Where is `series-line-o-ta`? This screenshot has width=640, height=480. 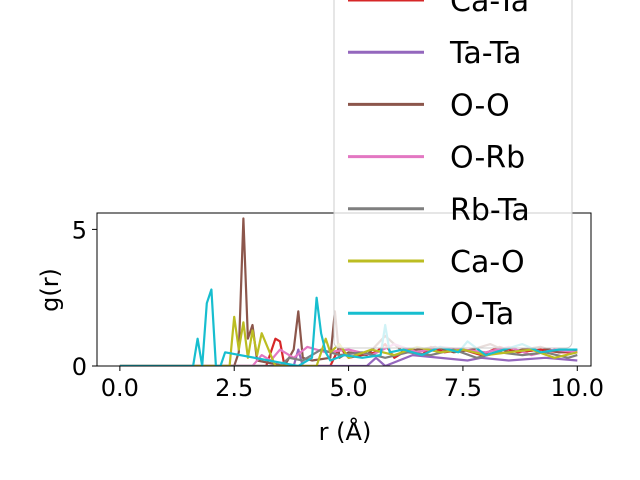
series-line-o-ta is located at coordinates (348, 327).